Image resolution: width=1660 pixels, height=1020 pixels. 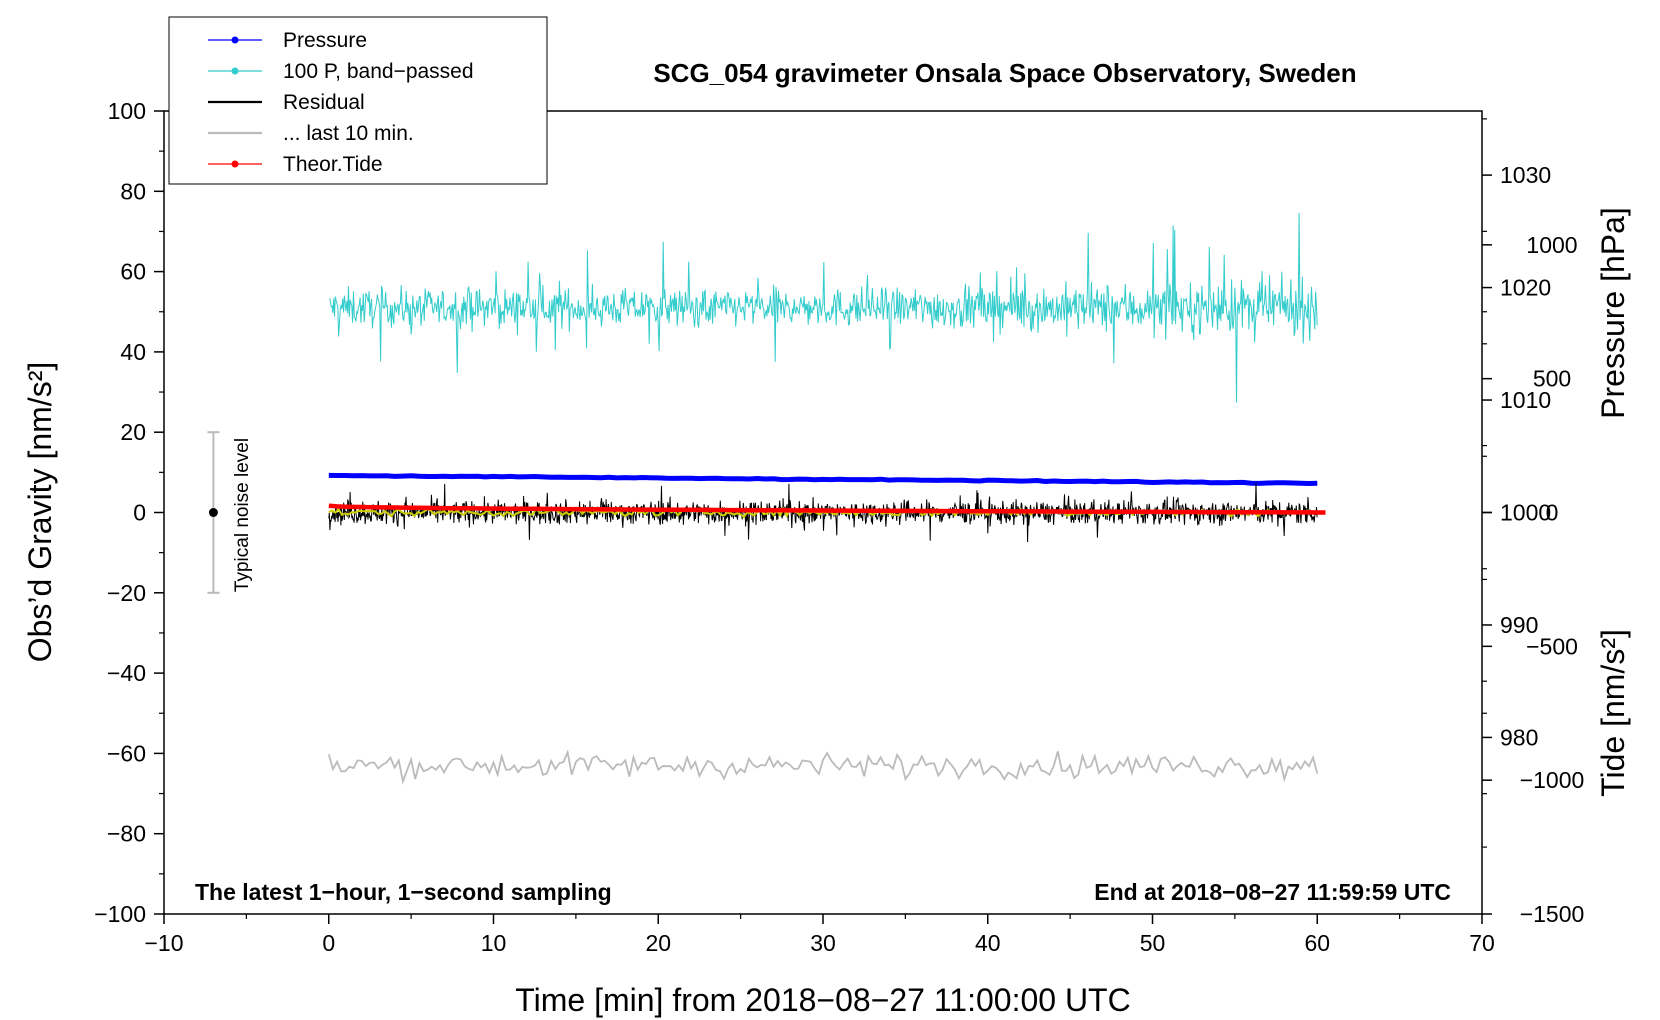 I want to click on x-tick-label: 0, so click(x=328, y=943).